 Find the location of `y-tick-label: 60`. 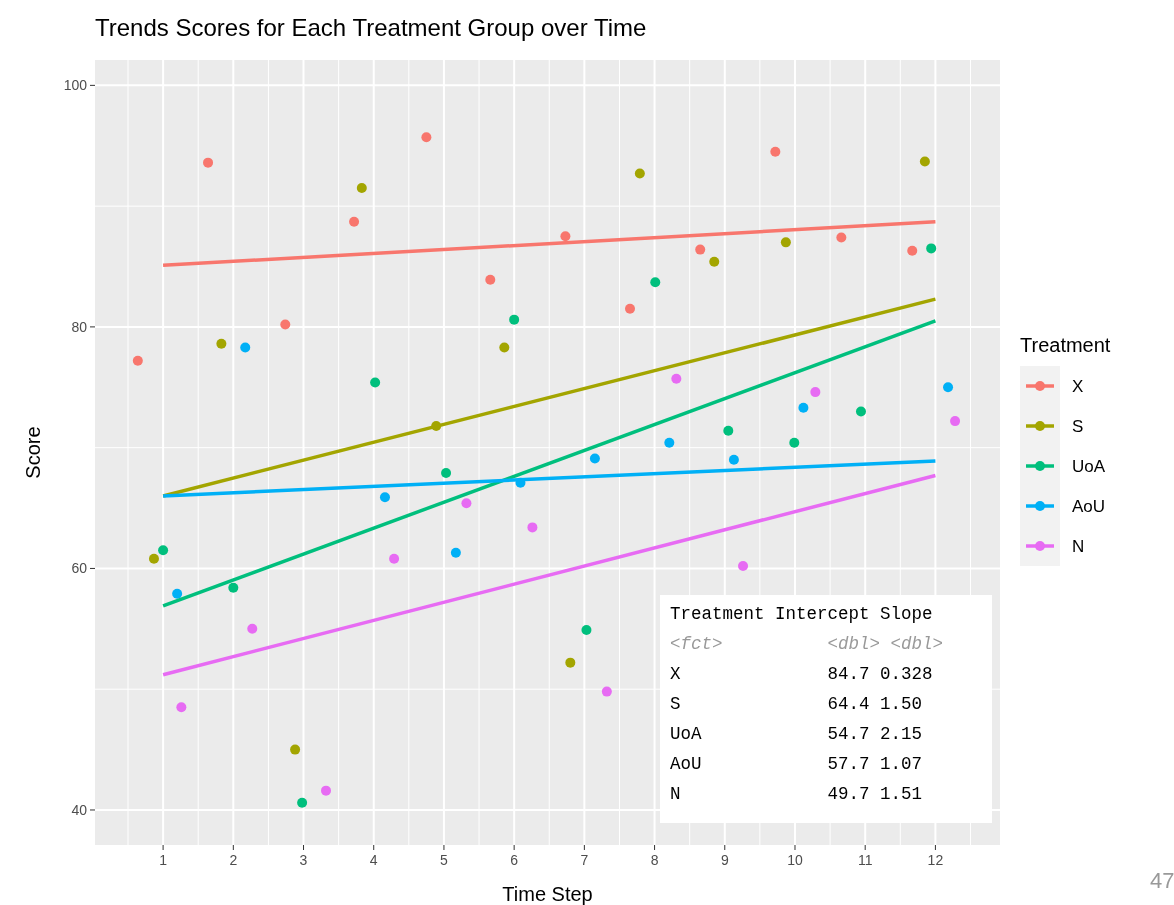

y-tick-label: 60 is located at coordinates (79, 568).